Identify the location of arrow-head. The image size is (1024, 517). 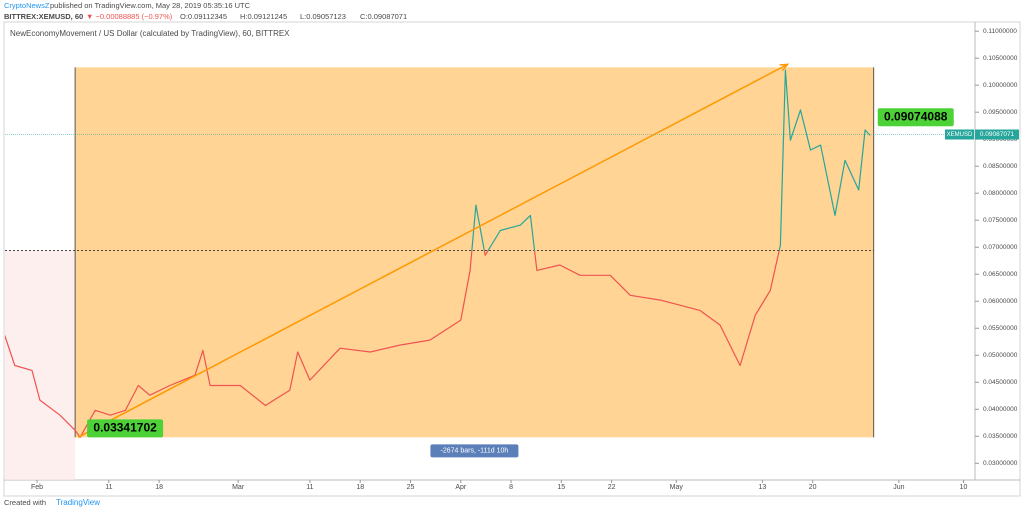
(784, 67).